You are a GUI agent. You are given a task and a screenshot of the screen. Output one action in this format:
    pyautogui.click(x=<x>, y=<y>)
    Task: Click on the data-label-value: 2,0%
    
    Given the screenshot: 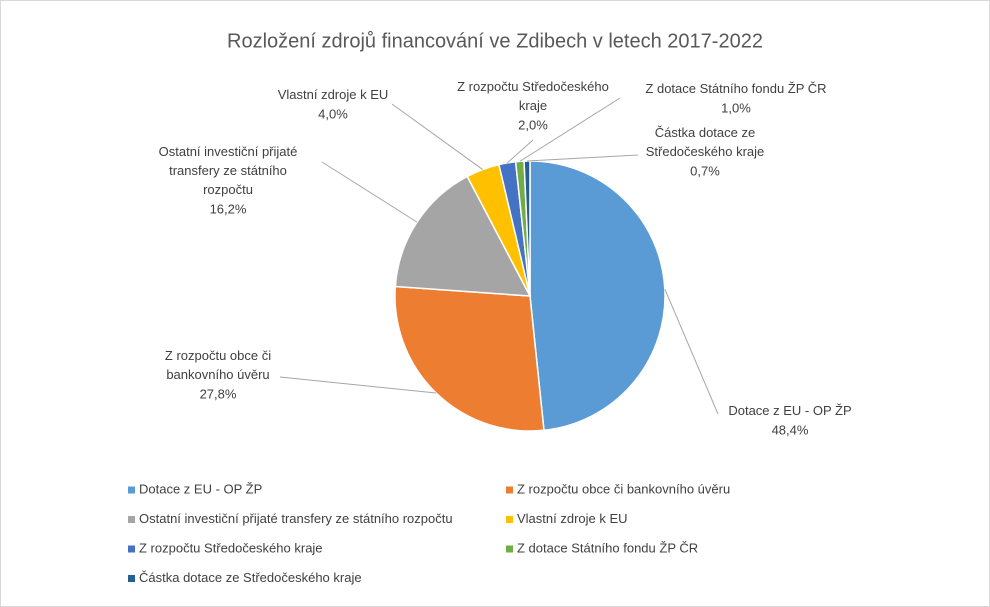 What is the action you would take?
    pyautogui.click(x=533, y=124)
    